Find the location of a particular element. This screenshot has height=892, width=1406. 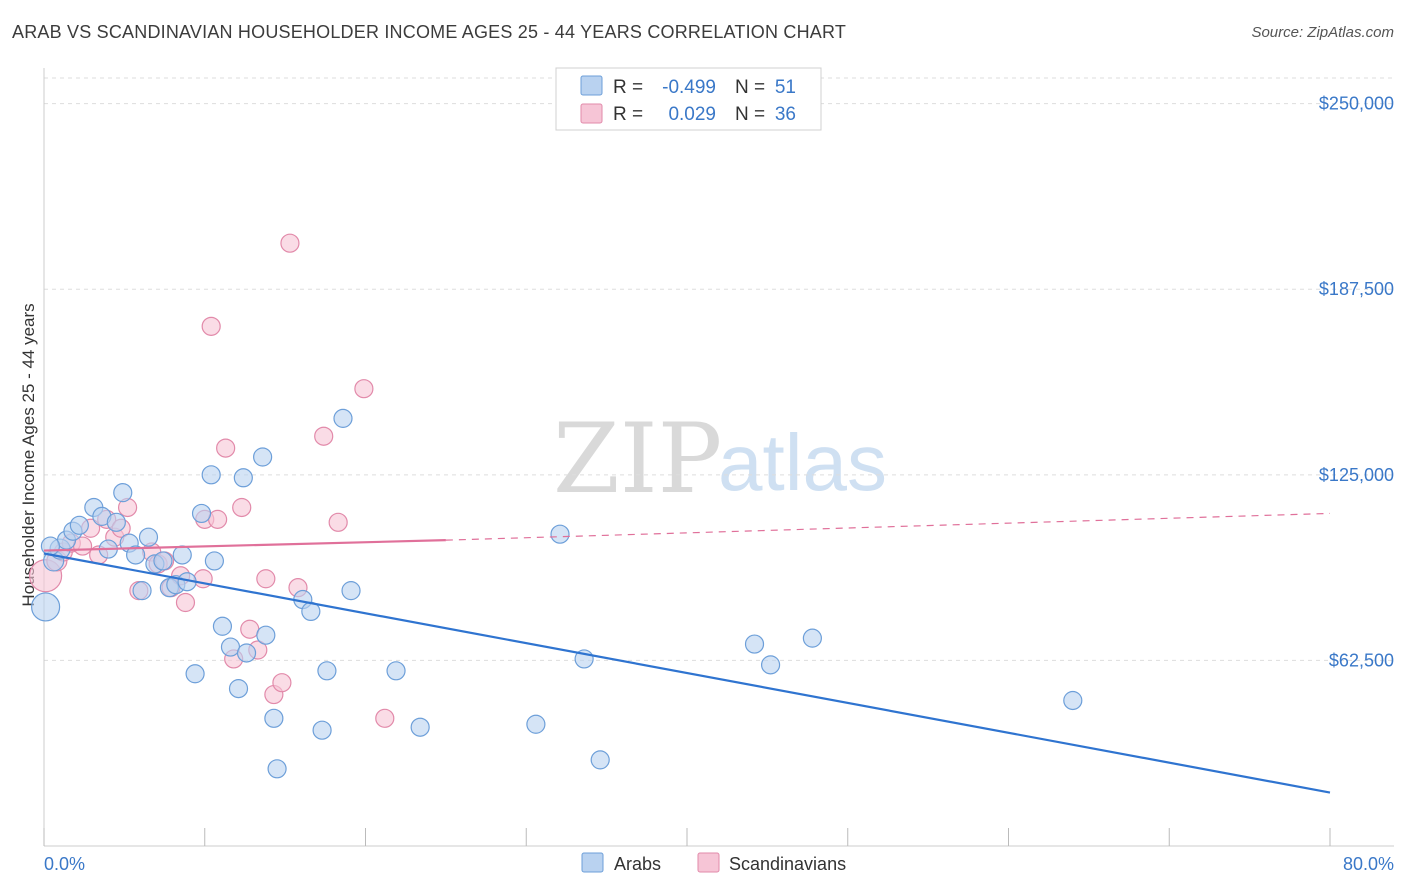

y-tick-label-2: $187,500 is located at coordinates (1356, 289).